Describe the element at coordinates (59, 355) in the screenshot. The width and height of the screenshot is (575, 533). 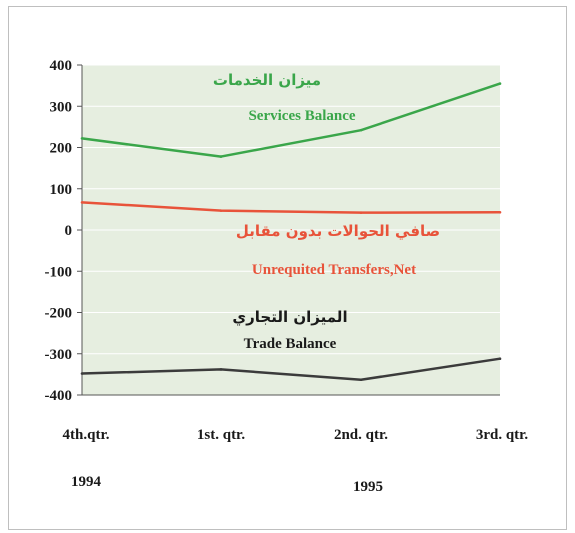
I see `y-tick-label-7: -300` at that location.